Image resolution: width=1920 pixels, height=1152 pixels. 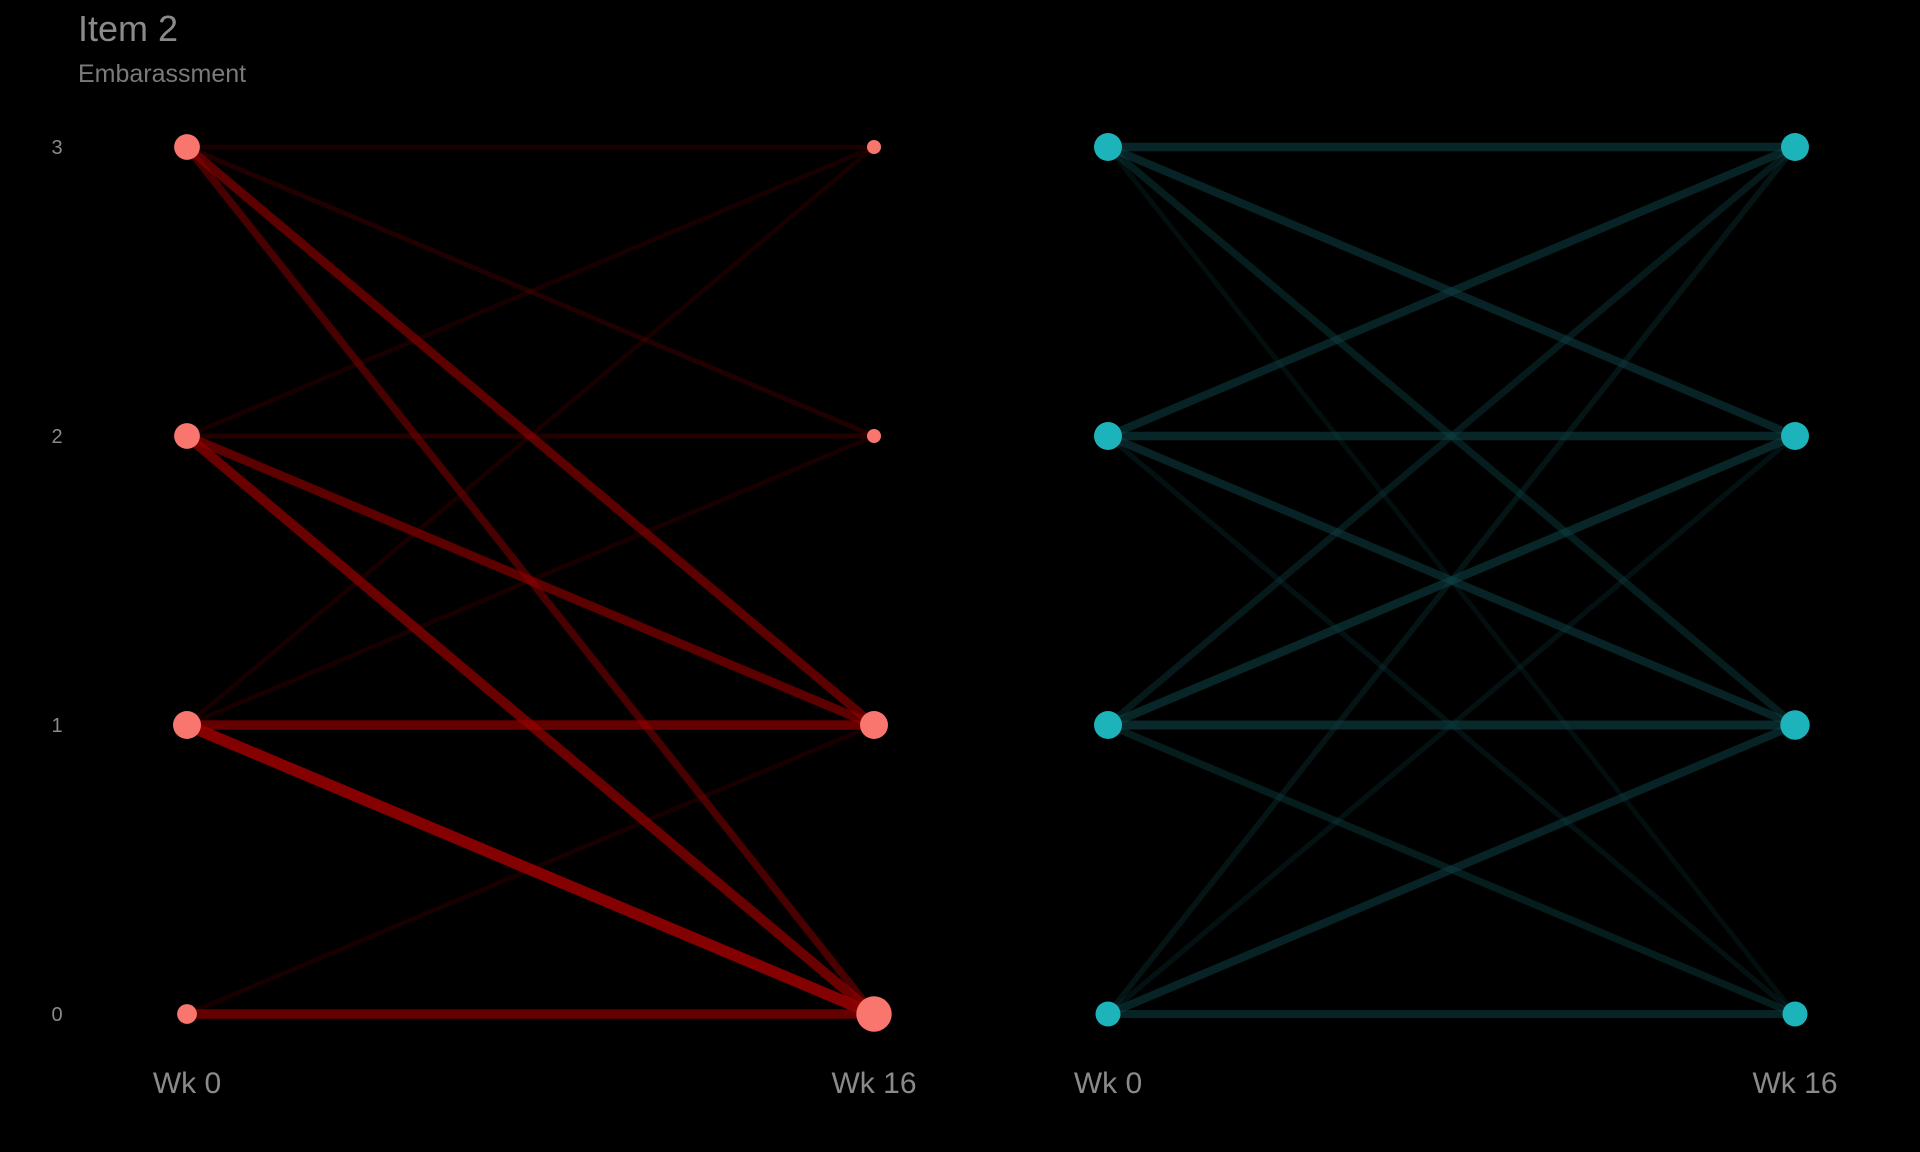 What do you see at coordinates (56, 726) in the screenshot?
I see `y-tick-label: 1` at bounding box center [56, 726].